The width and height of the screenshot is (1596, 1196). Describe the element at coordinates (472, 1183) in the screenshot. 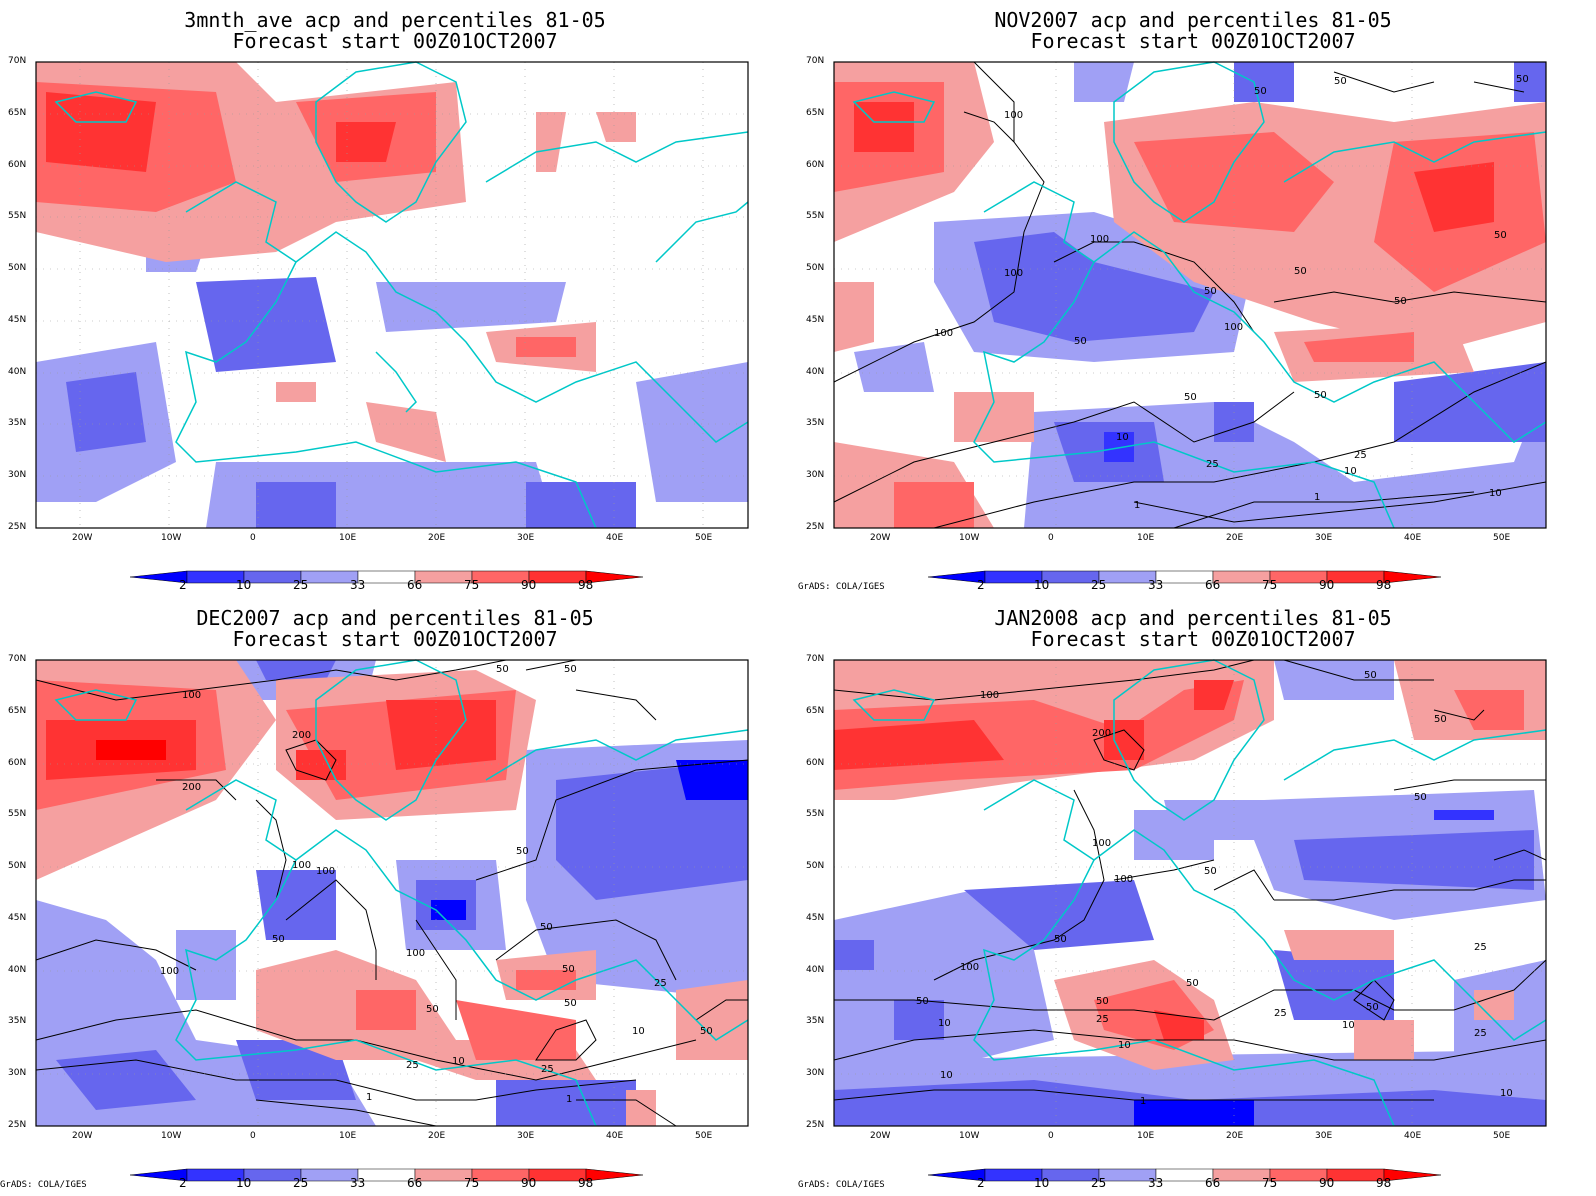

I see `colorbar-label: 75` at that location.